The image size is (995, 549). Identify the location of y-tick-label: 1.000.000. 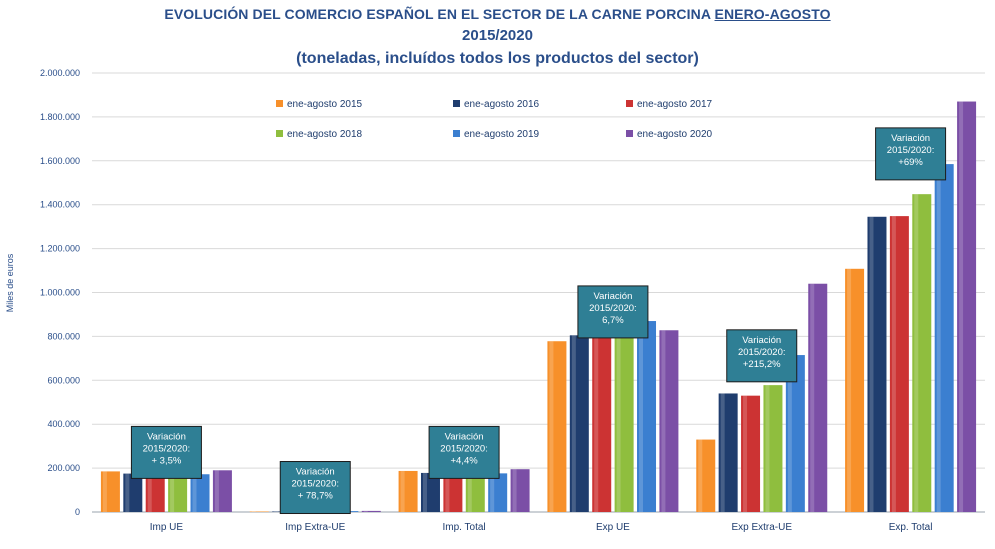
(60, 293).